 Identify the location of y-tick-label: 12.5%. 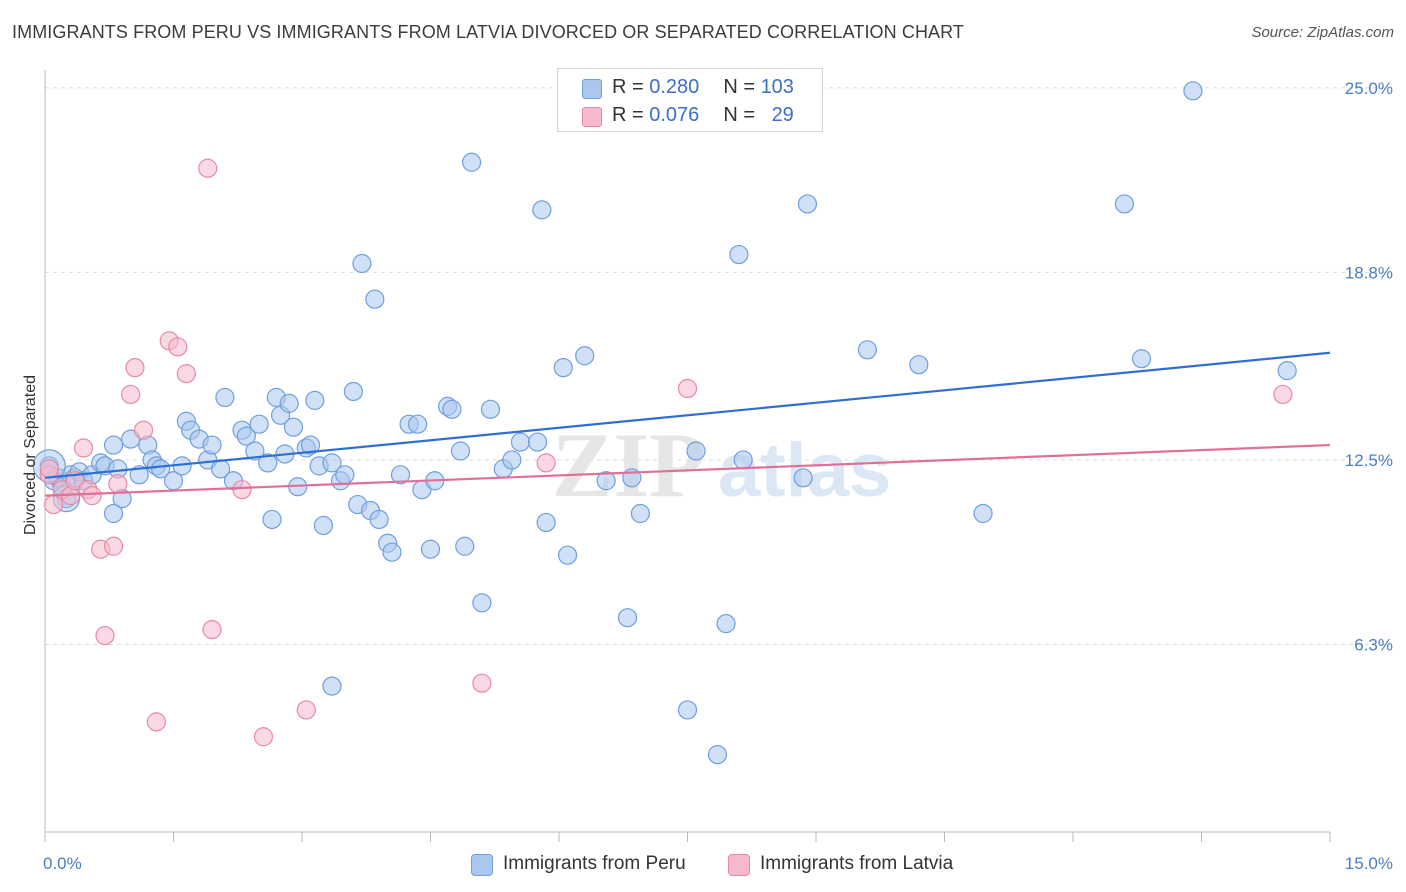
(1369, 460).